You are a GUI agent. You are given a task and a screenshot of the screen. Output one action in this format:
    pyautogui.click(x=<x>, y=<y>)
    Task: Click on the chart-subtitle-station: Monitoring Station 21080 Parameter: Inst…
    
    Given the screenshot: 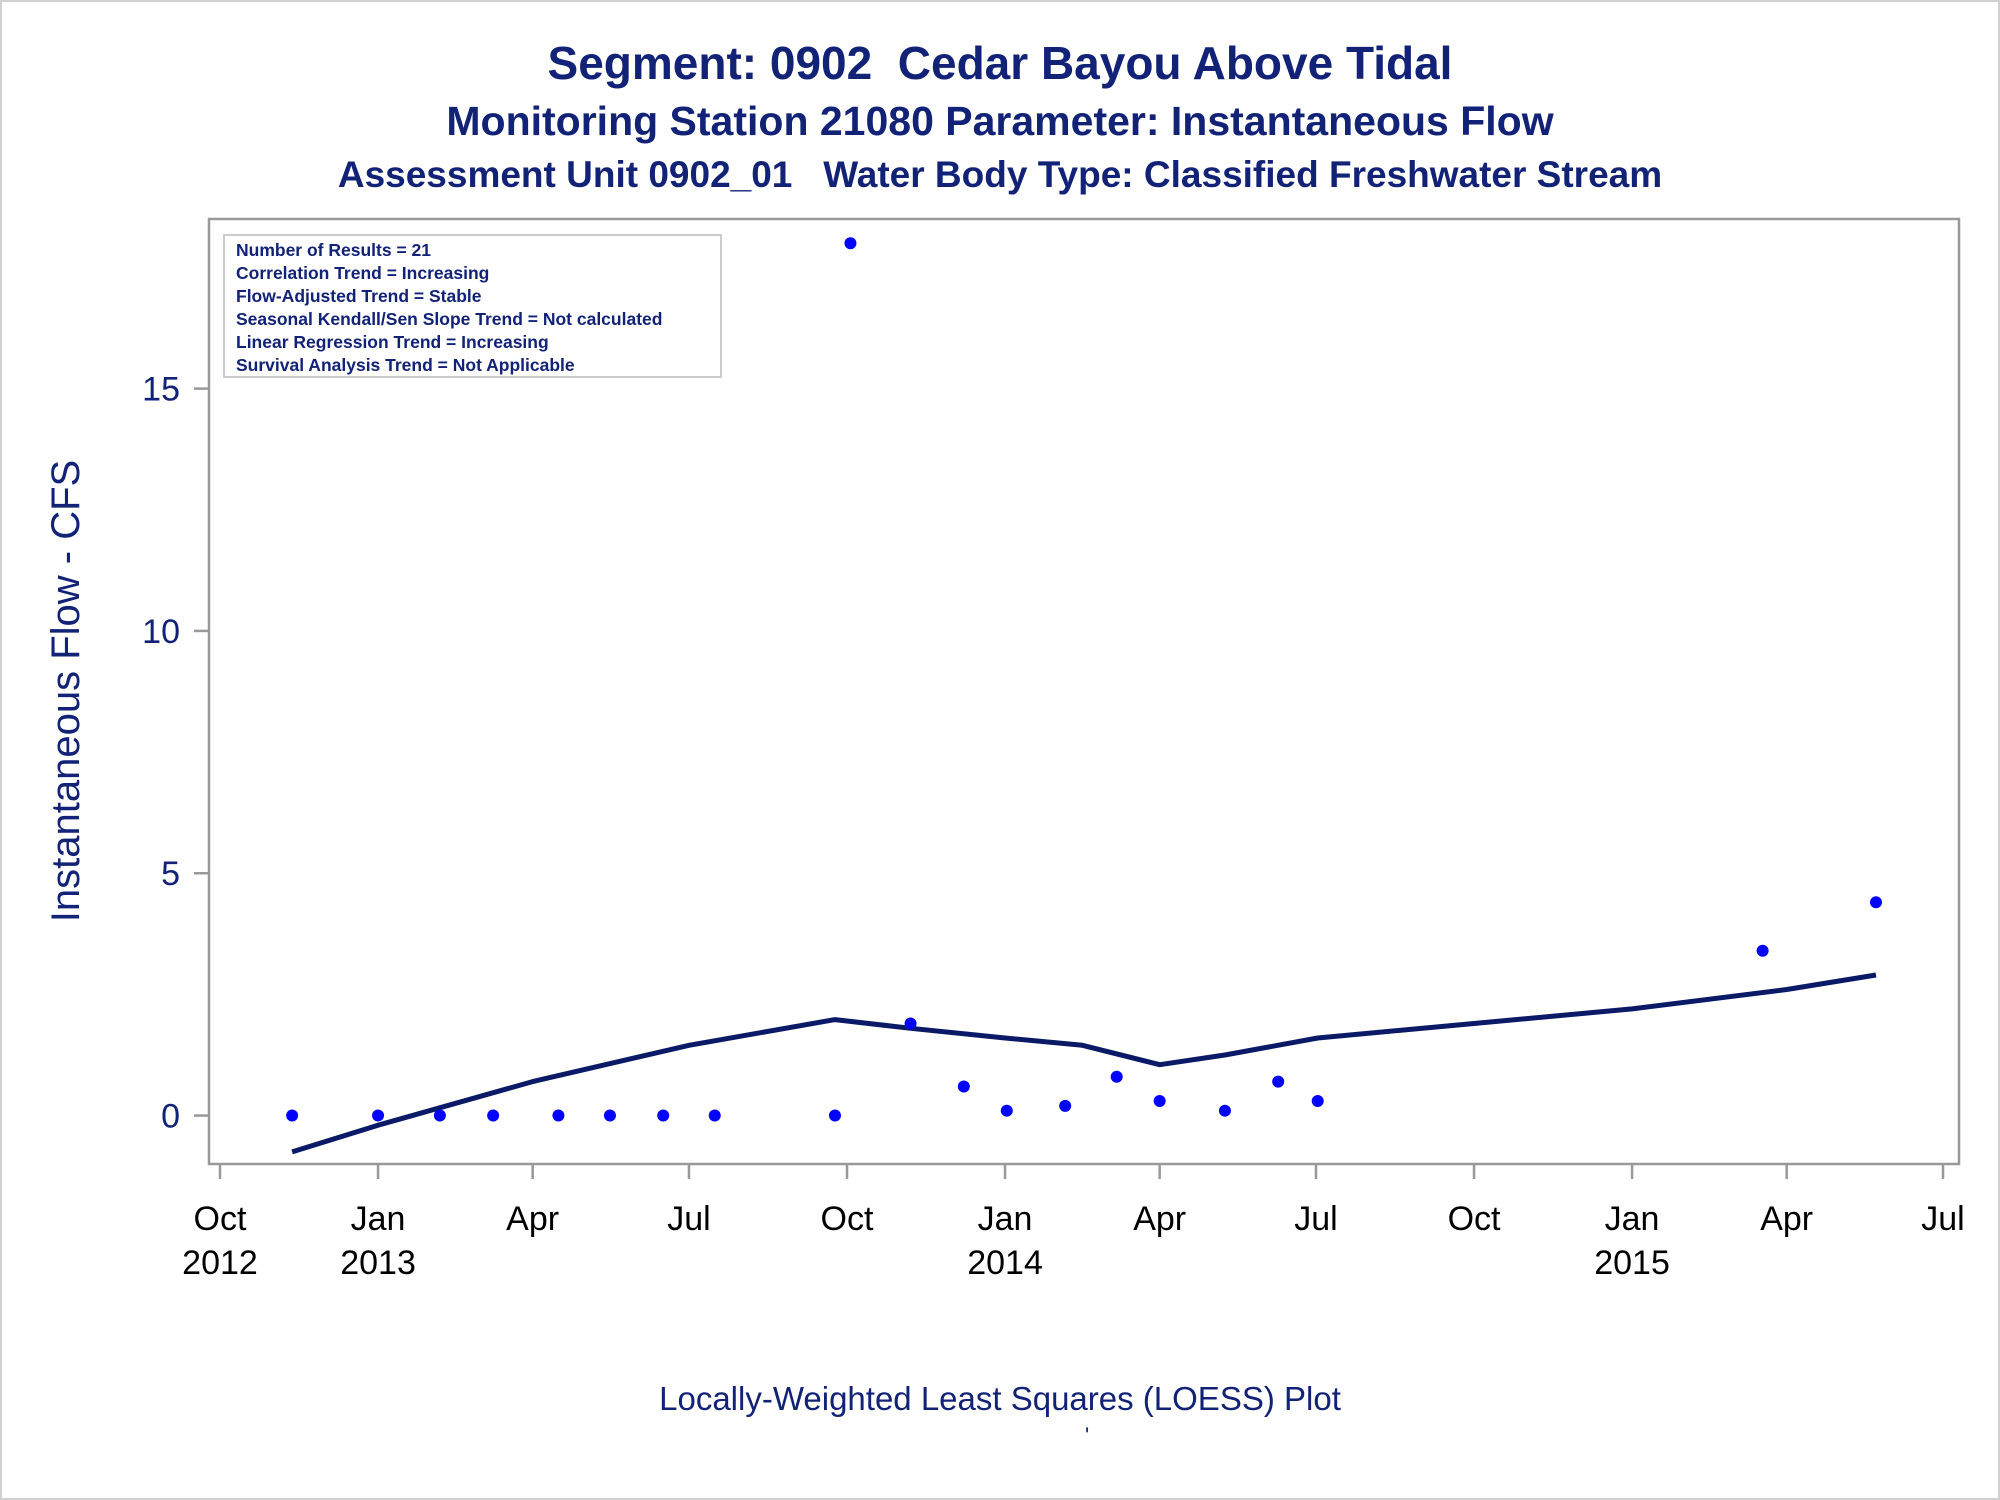 What is the action you would take?
    pyautogui.click(x=1000, y=121)
    